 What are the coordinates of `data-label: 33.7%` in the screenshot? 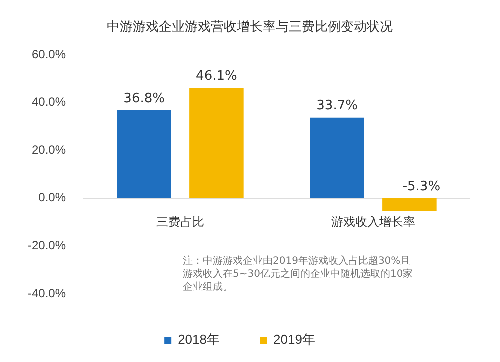 It's located at (337, 106).